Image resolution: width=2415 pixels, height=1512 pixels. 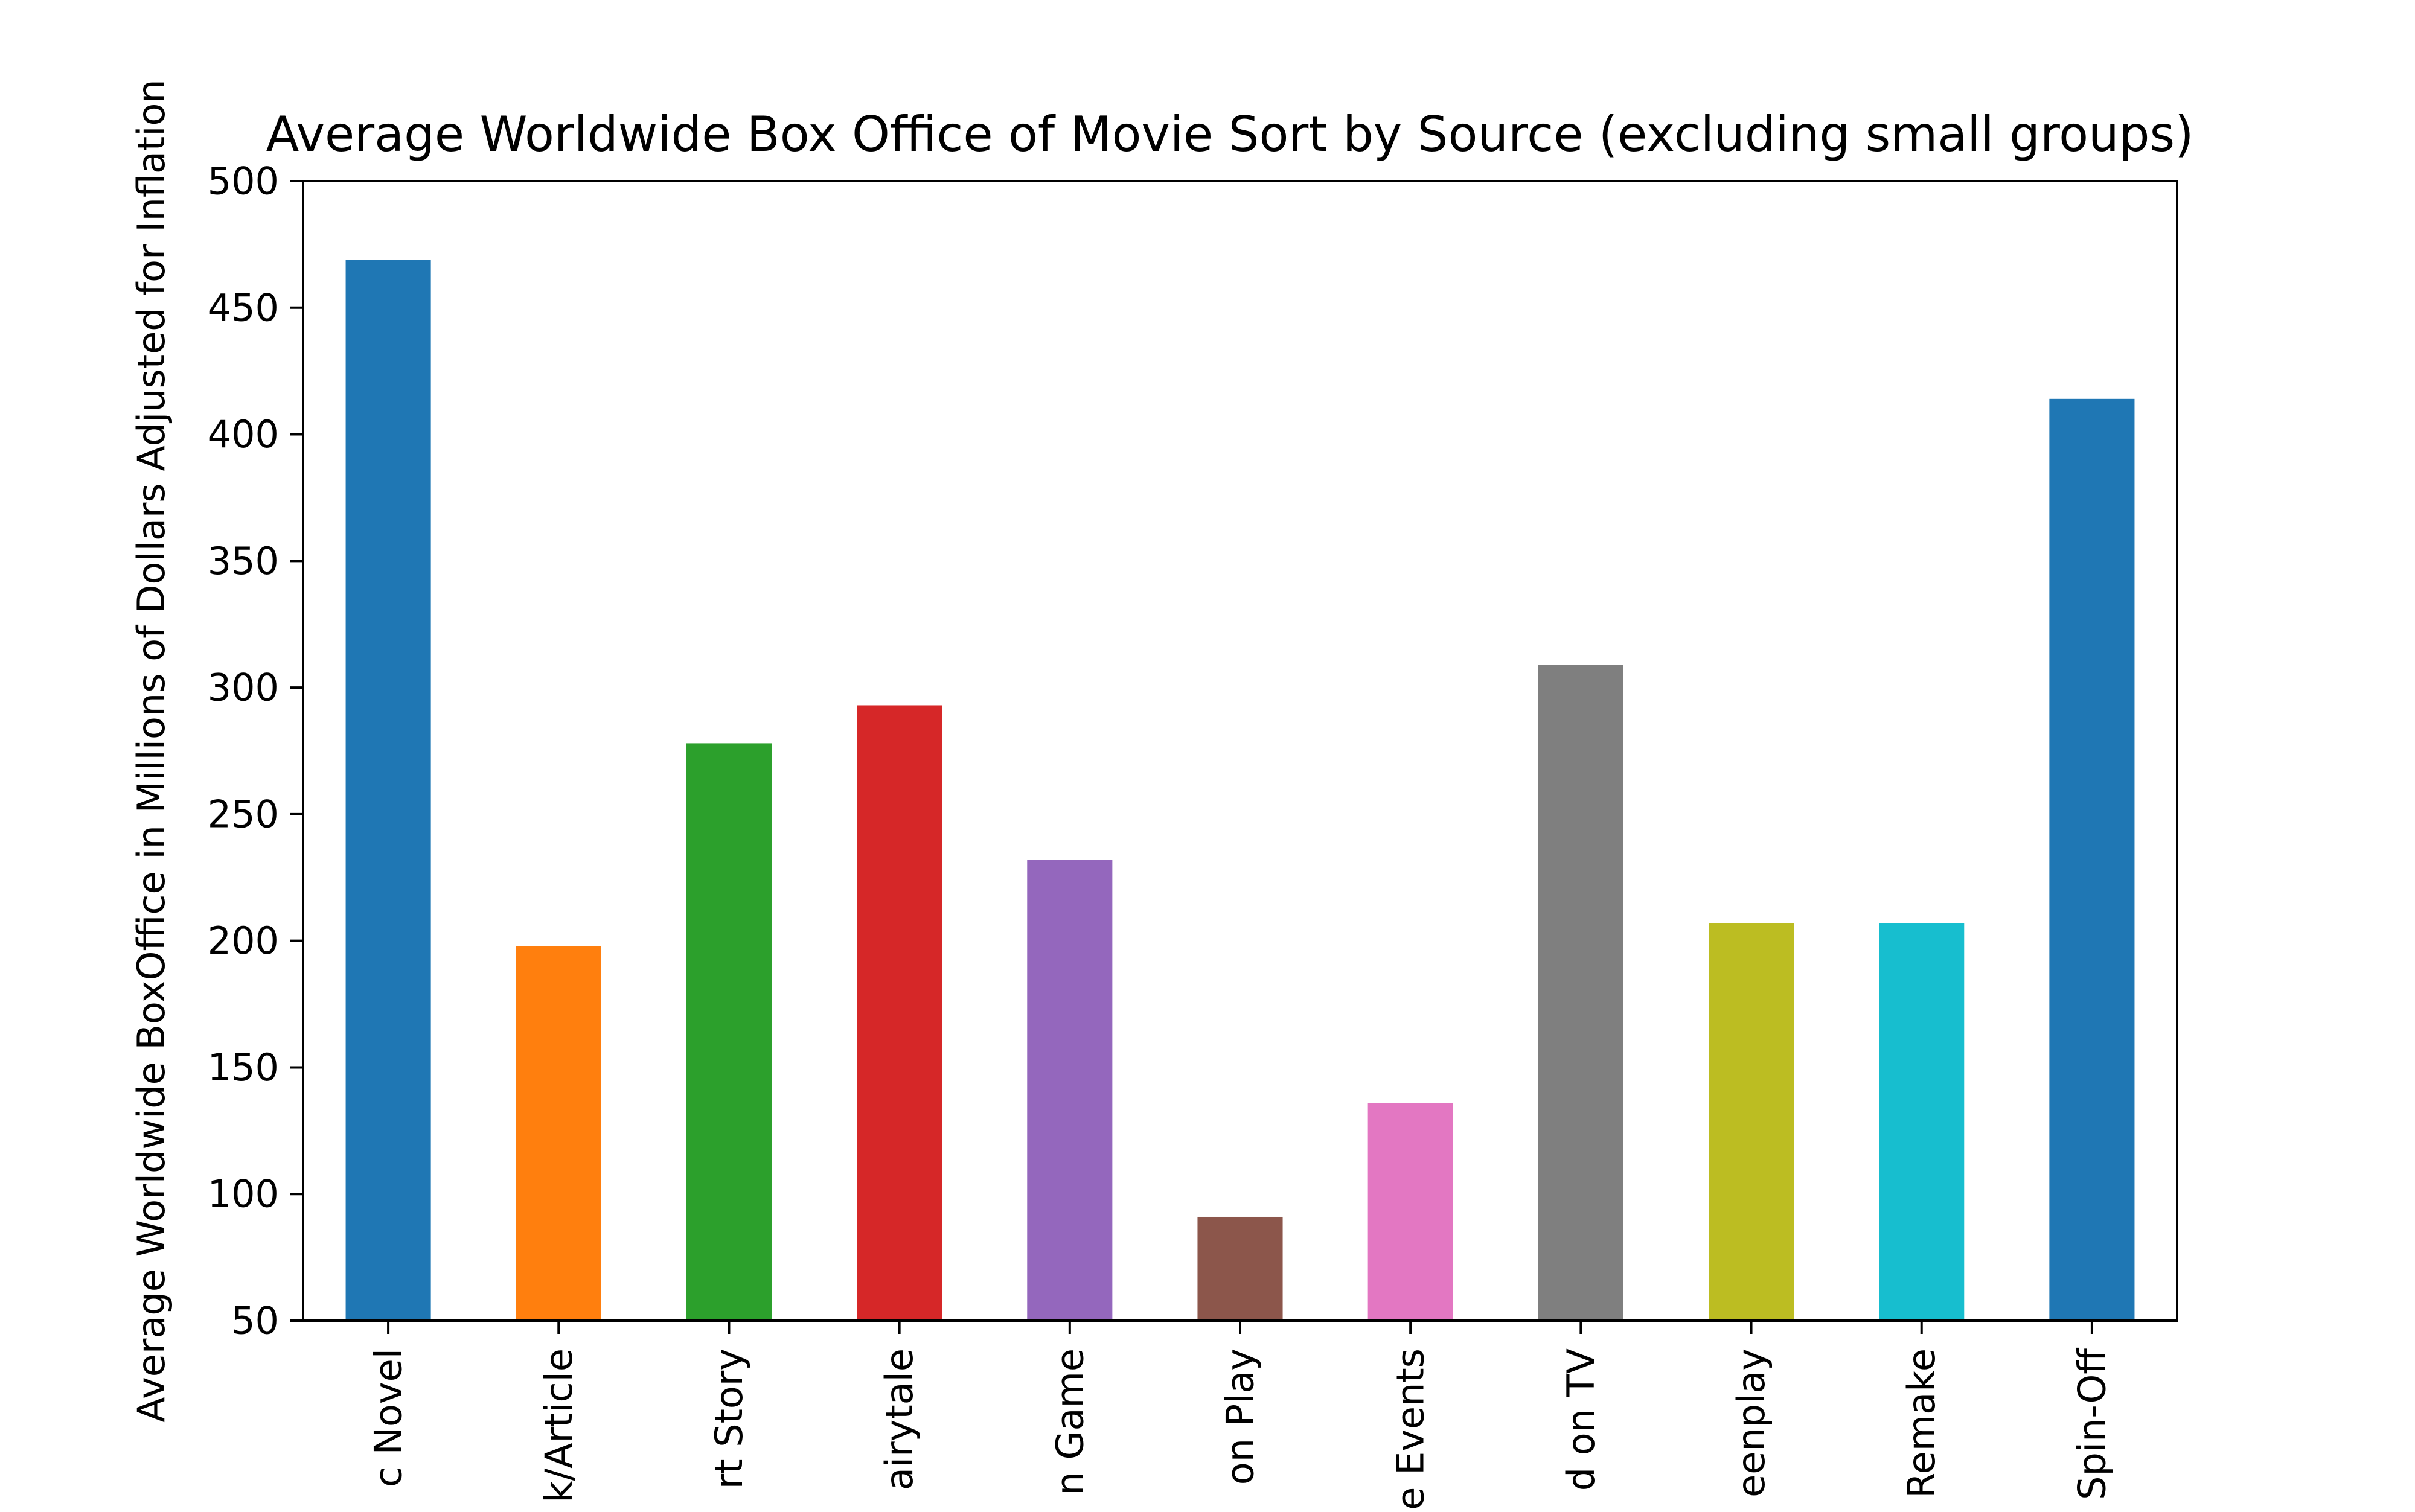 I want to click on x-tick-label: Spin-Off, so click(x=2092, y=1424).